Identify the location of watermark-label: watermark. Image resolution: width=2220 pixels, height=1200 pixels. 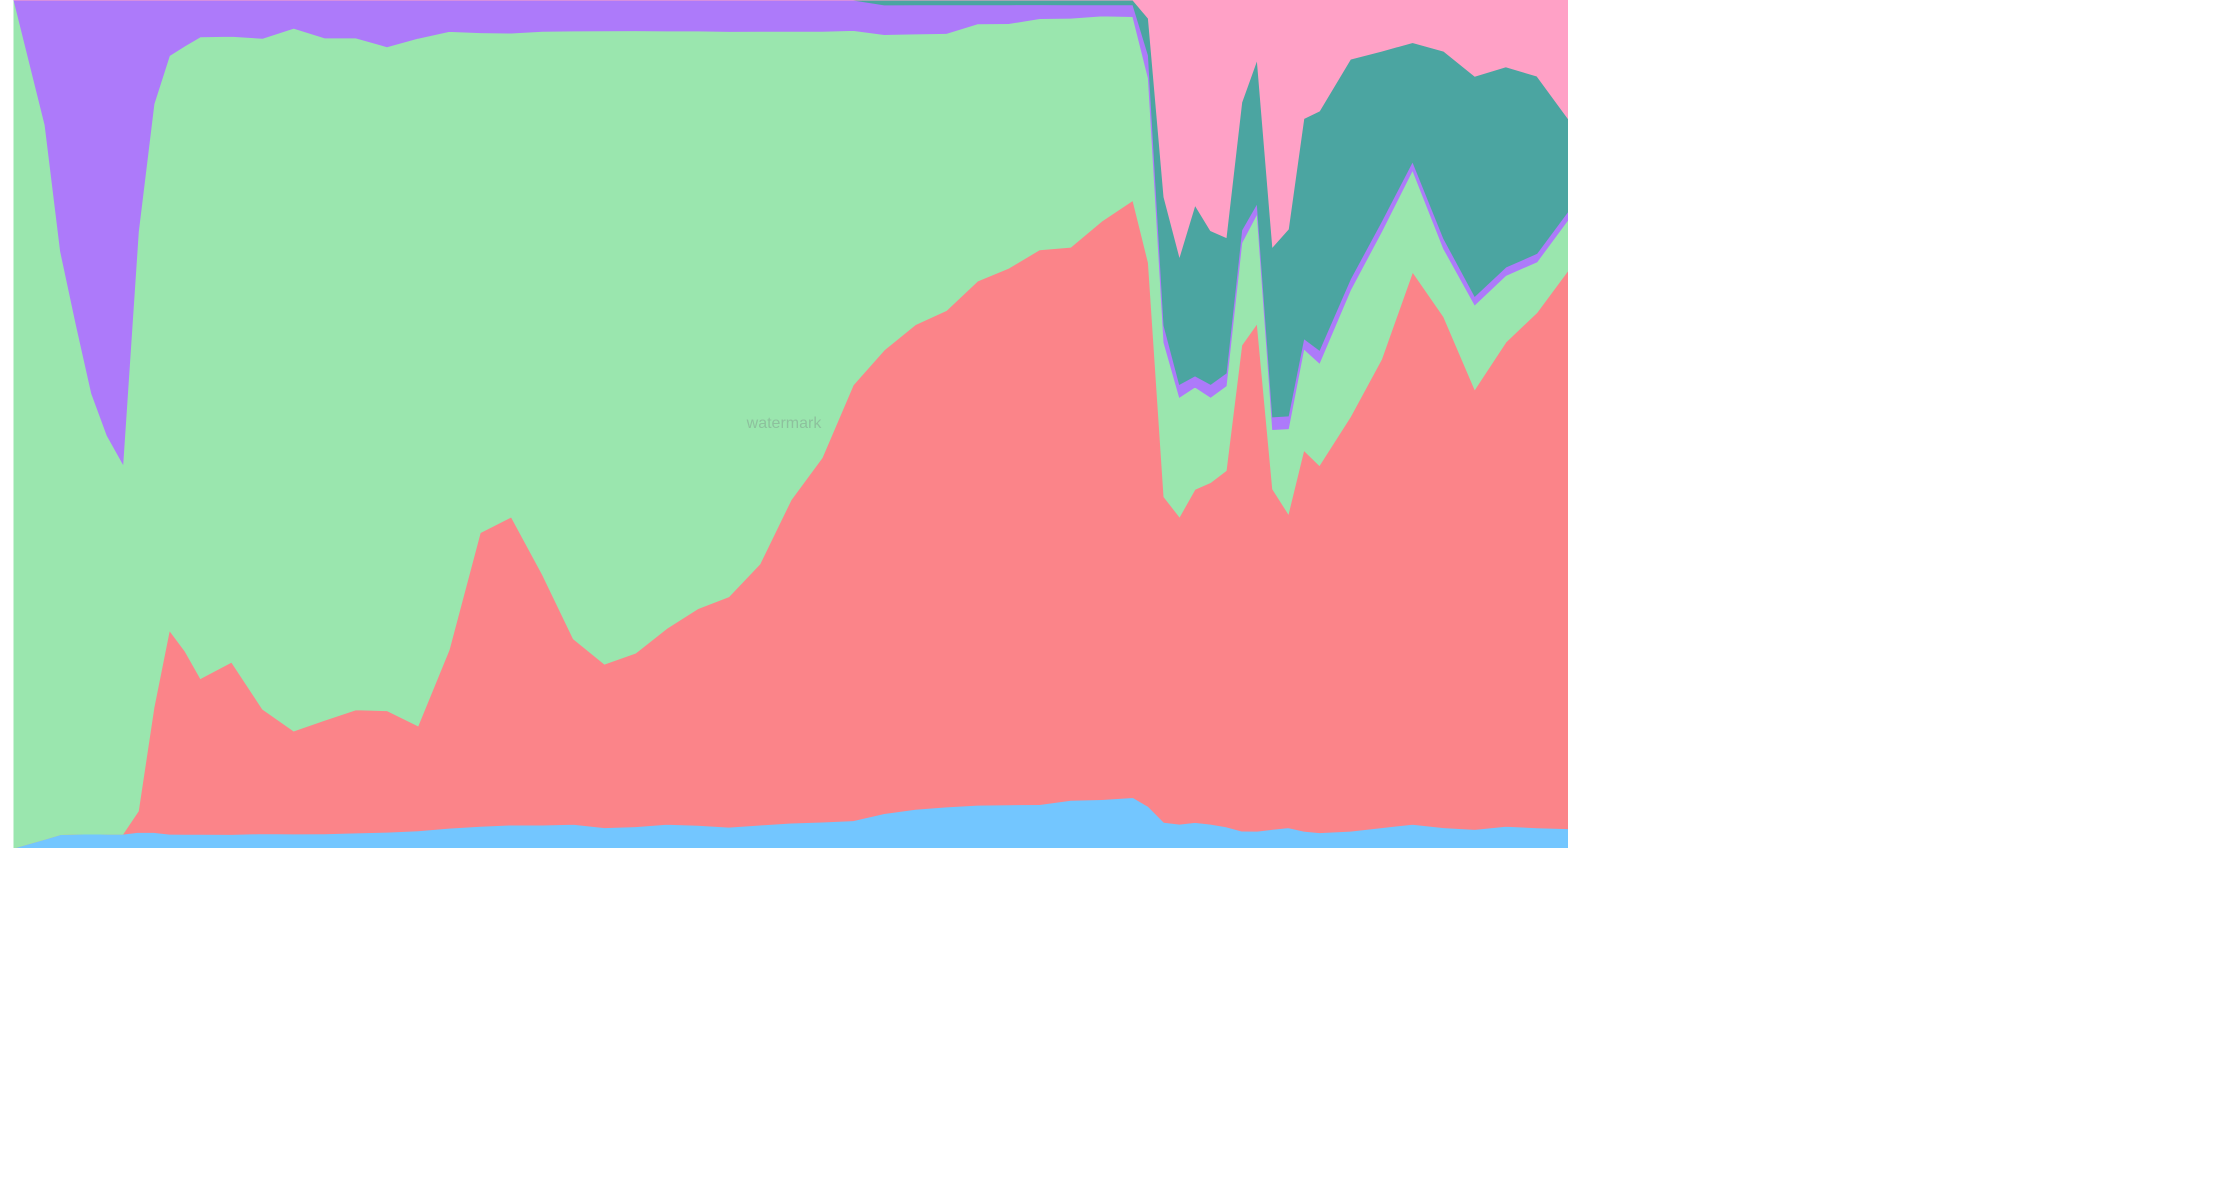
(784, 423).